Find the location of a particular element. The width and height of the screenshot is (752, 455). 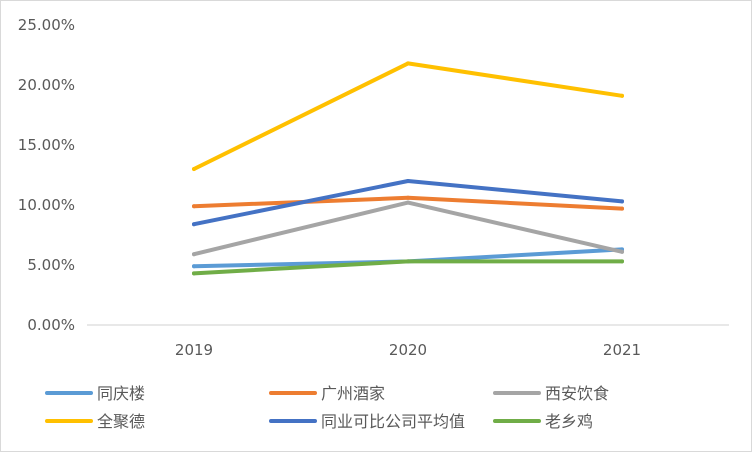

legend-label: 西安饮食 is located at coordinates (577, 393).